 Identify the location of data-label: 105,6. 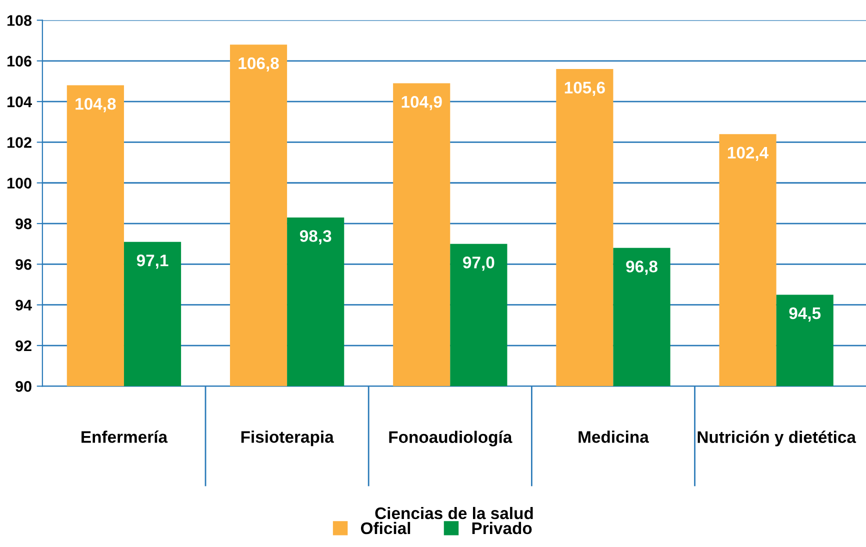
(584, 89).